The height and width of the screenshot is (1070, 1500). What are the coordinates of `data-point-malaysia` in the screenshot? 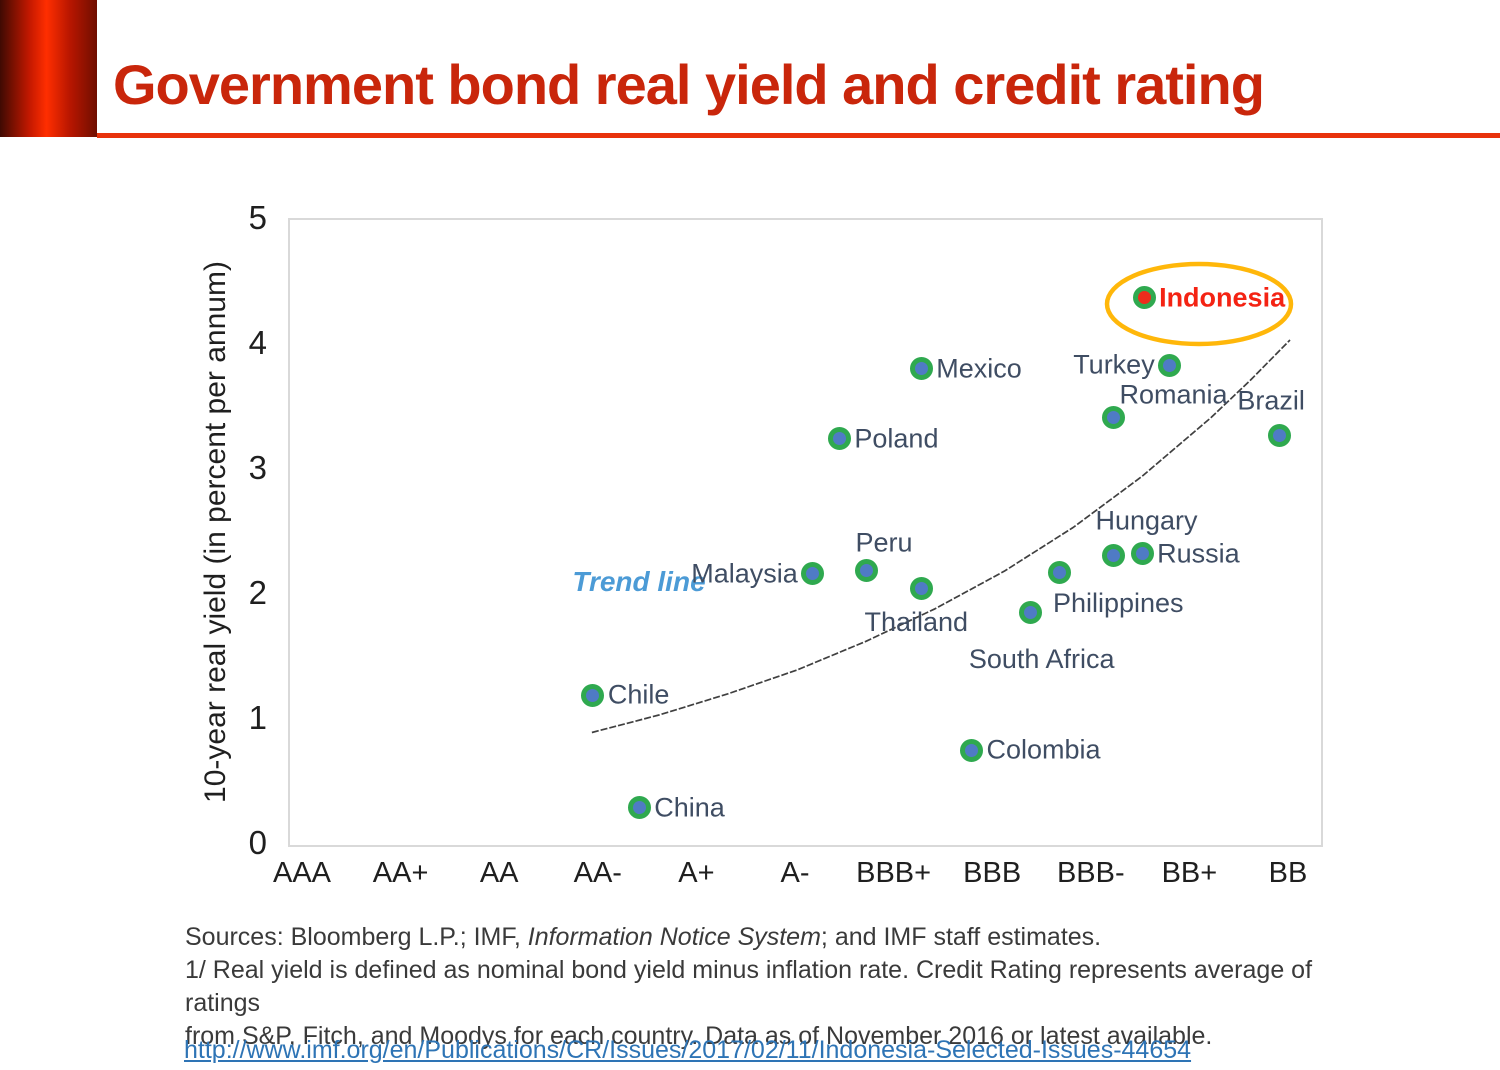 It's located at (813, 574).